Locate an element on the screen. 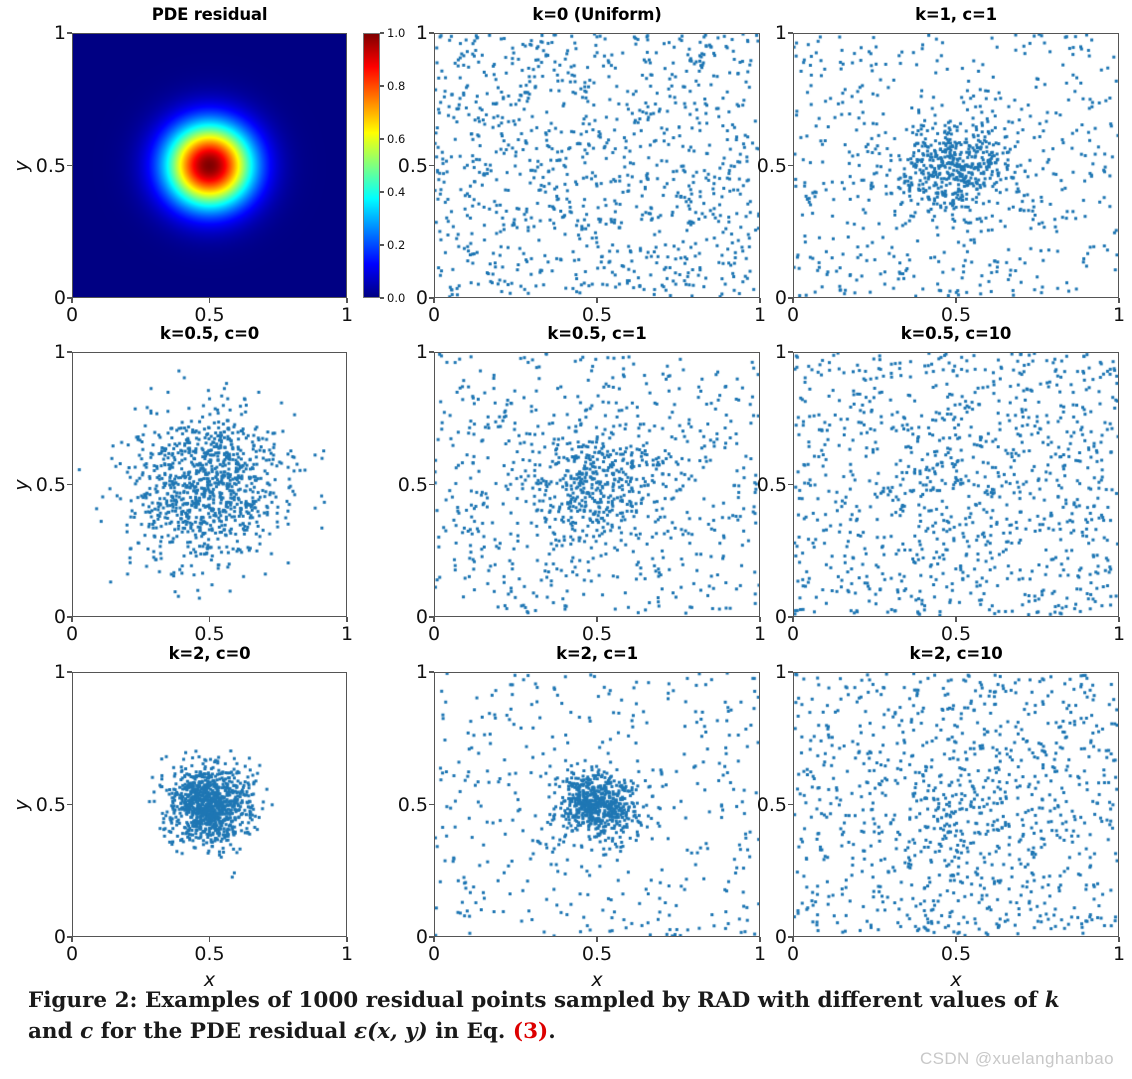 The image size is (1132, 1079). panel-title: k=2, c=10 is located at coordinates (956, 653).